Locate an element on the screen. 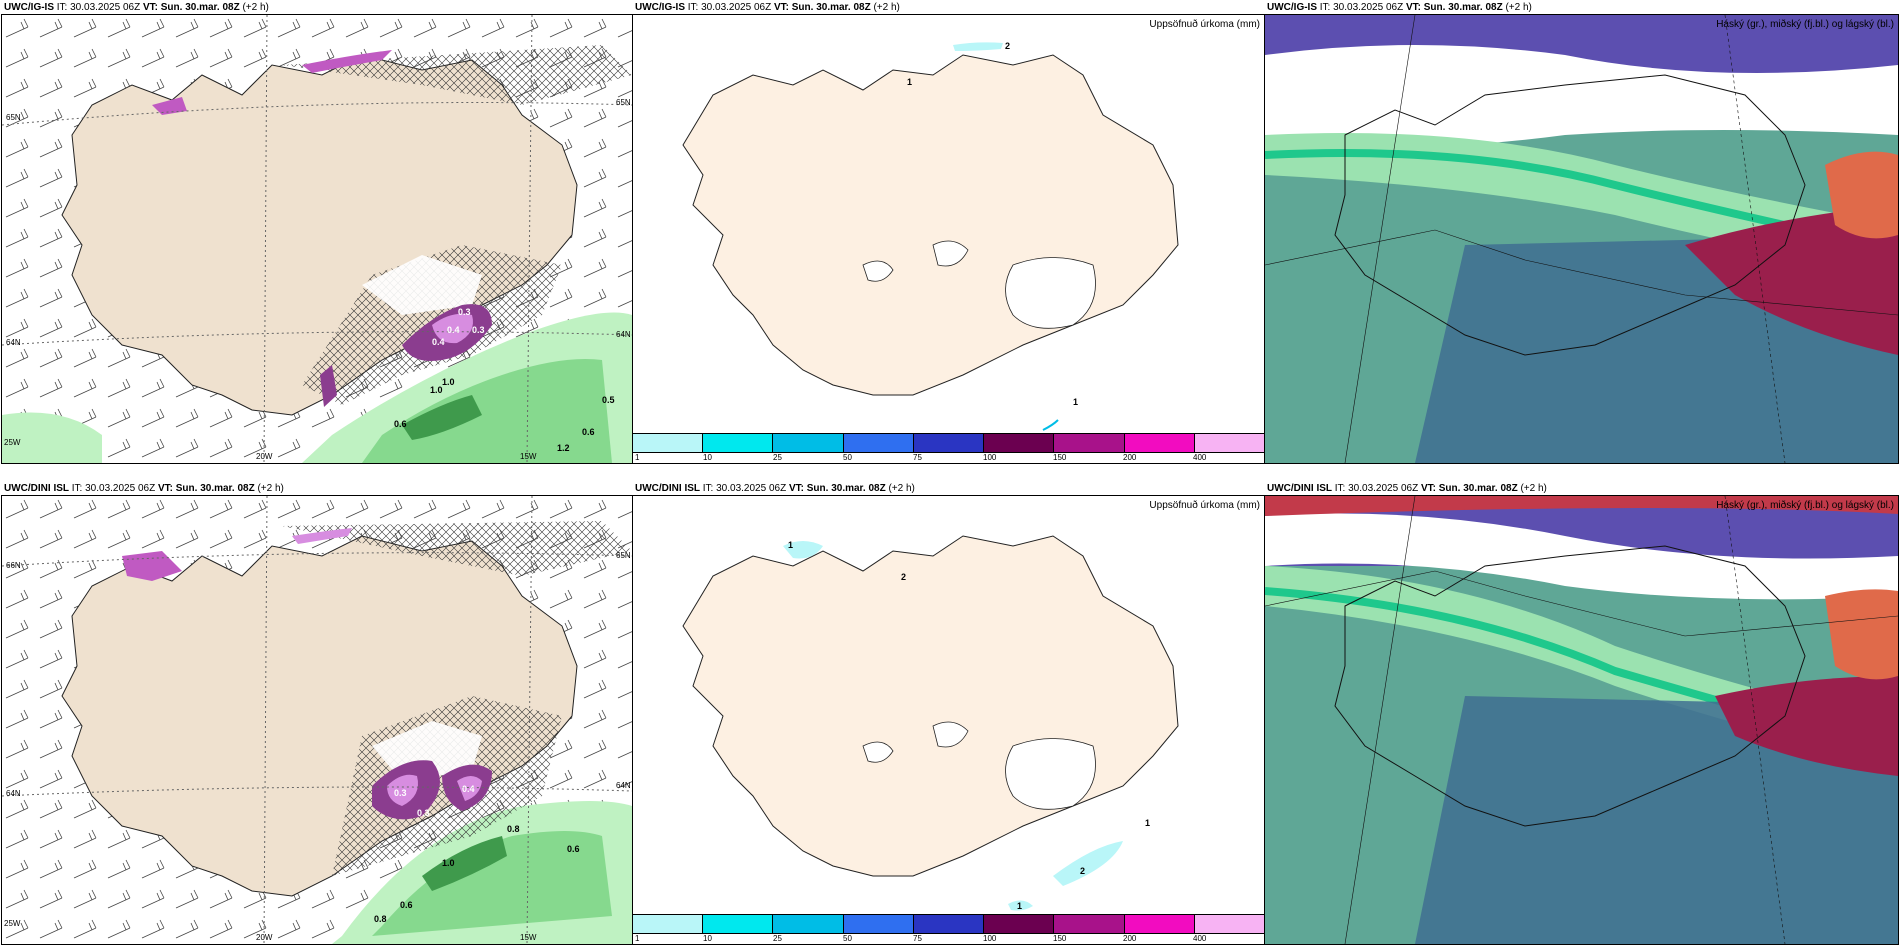 Image resolution: width=1900 pixels, height=950 pixels. contour-label: 1.2 is located at coordinates (563, 448).